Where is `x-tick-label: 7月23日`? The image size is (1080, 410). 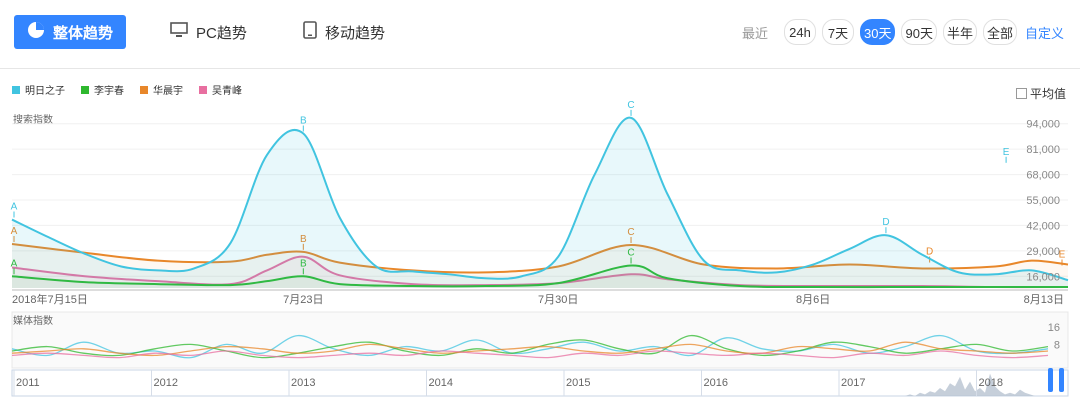 x-tick-label: 7月23日 is located at coordinates (303, 300).